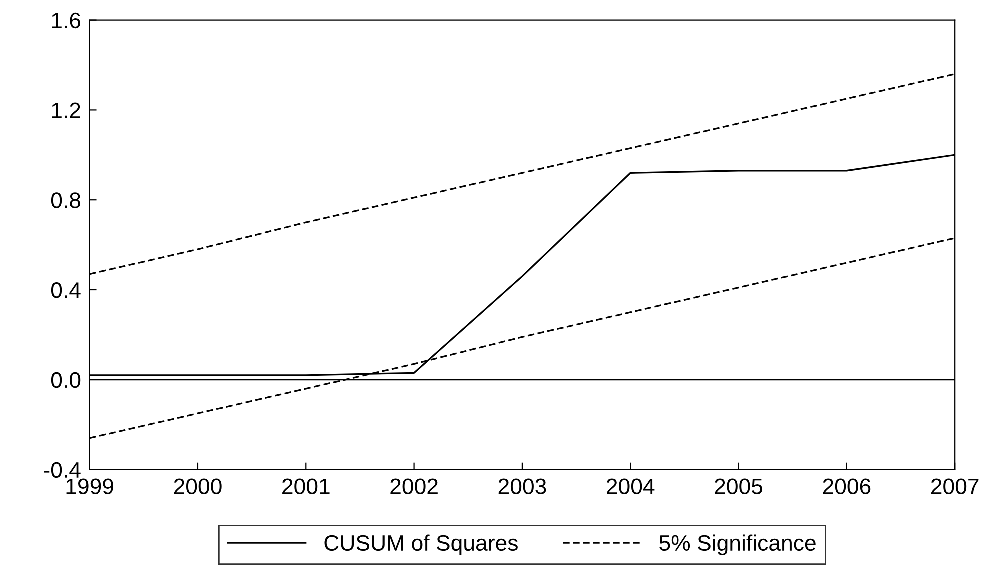 This screenshot has height=580, width=998. Describe the element at coordinates (631, 486) in the screenshot. I see `x-tick-label: 2004` at that location.